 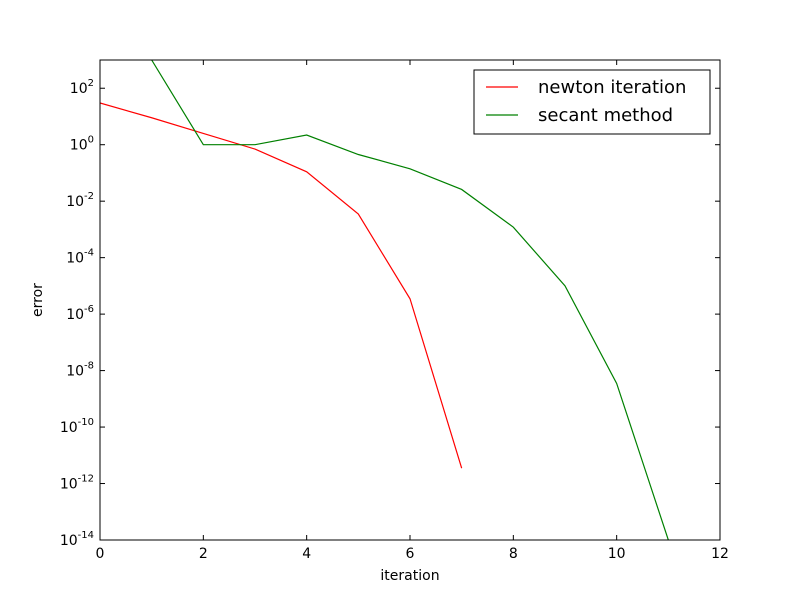 I want to click on x-tick-label: 12, so click(x=720, y=554).